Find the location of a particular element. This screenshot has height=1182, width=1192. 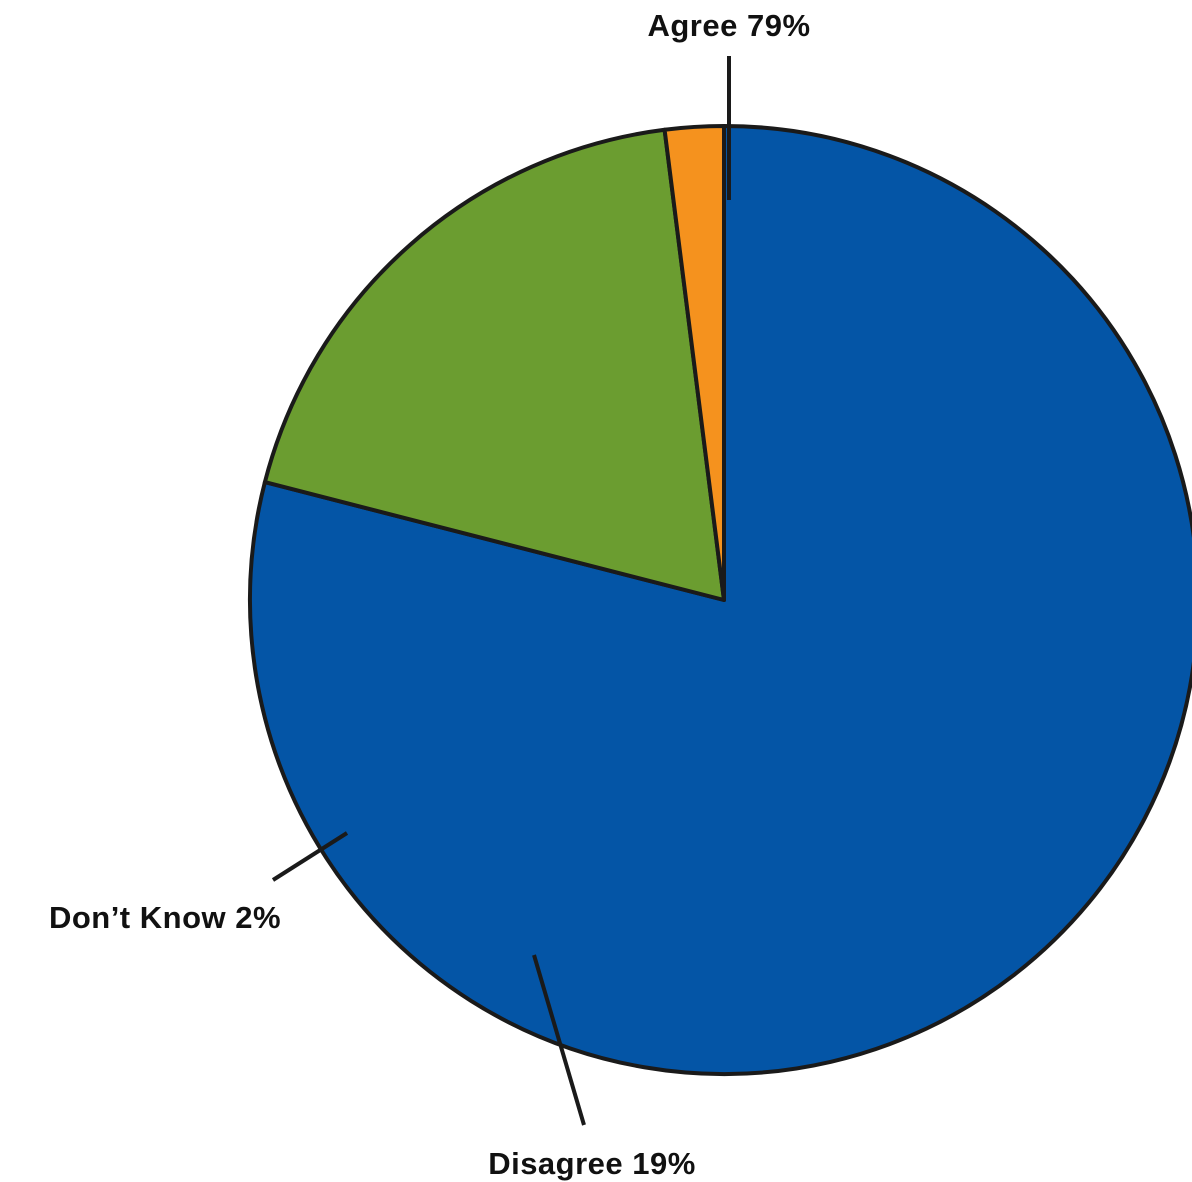

leader-line-disagree is located at coordinates (559, 1040).